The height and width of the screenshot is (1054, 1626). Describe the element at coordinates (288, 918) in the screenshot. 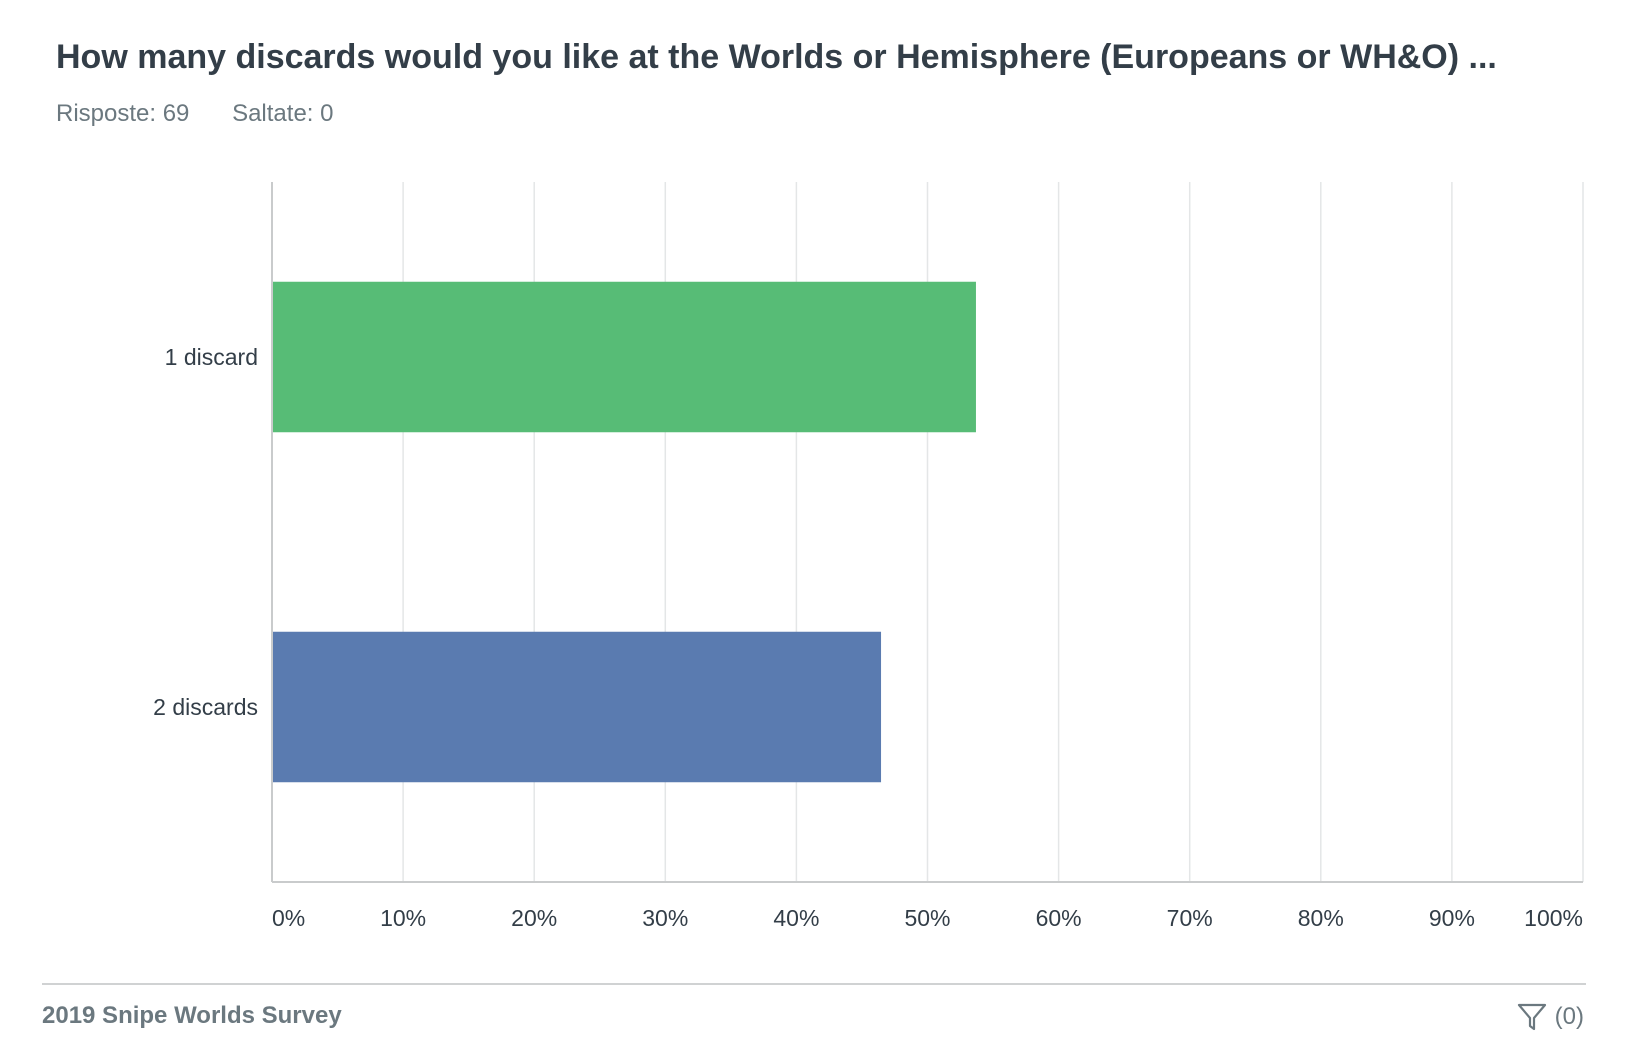

I see `x-tick-label: 0%` at that location.